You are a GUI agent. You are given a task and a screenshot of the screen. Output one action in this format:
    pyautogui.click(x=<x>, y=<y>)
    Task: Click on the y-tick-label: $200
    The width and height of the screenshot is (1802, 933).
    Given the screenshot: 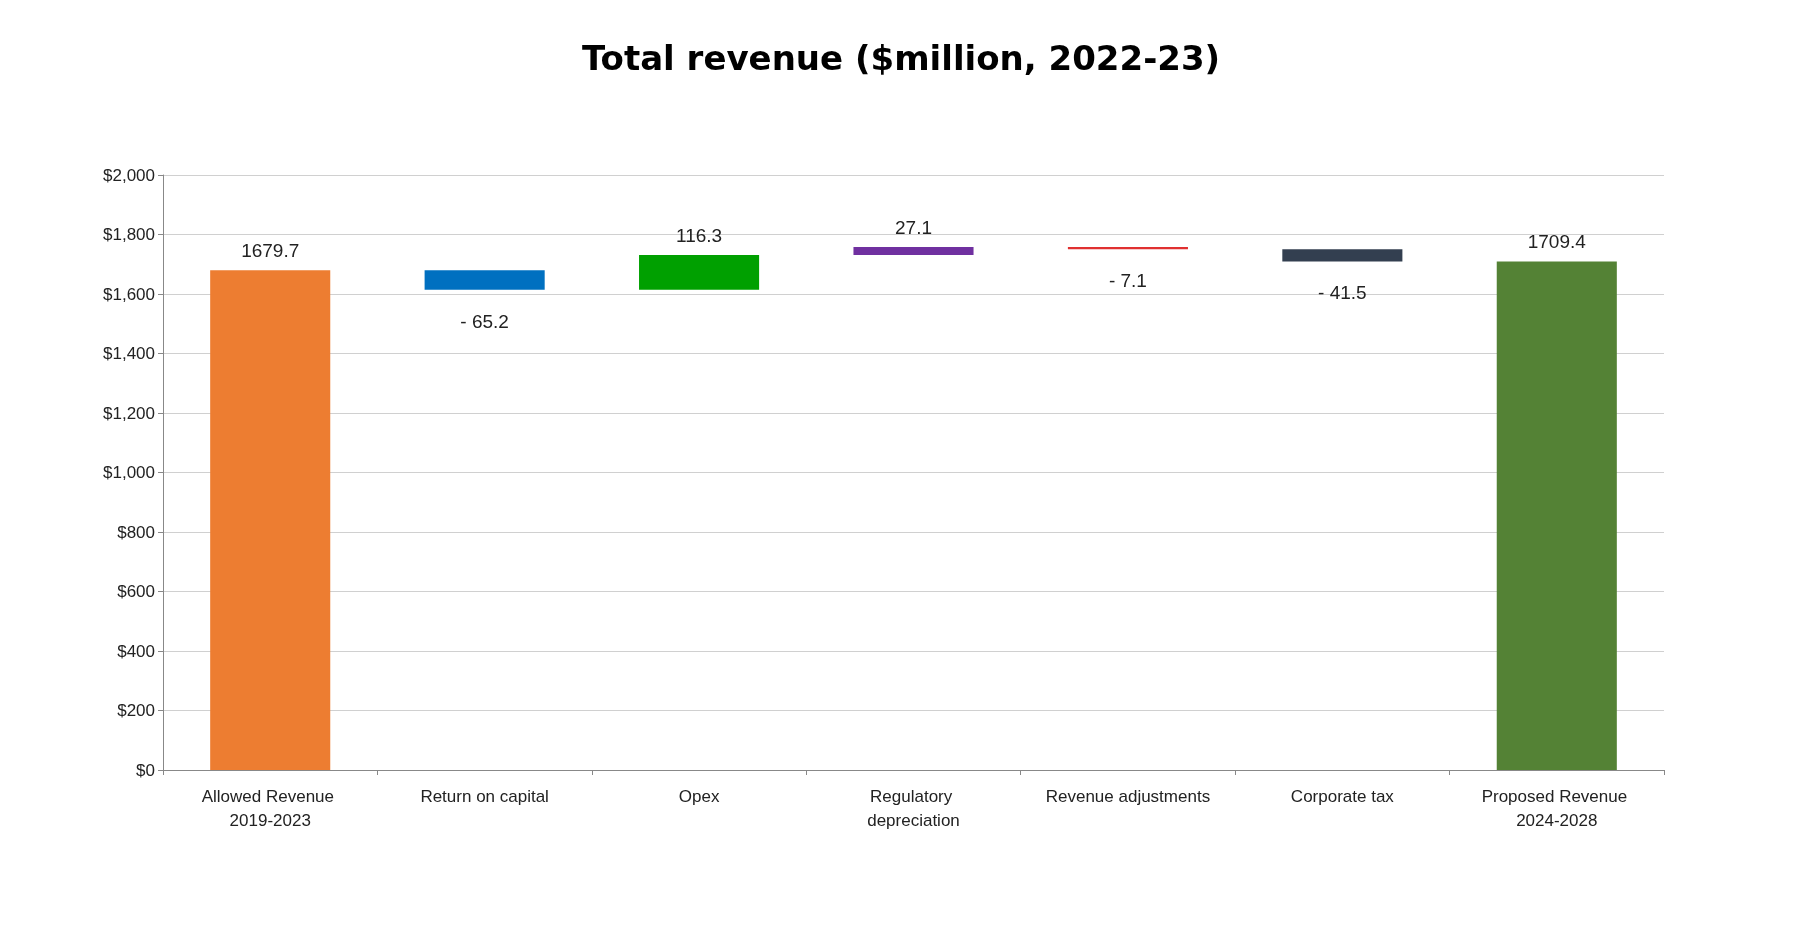 What is the action you would take?
    pyautogui.click(x=136, y=710)
    